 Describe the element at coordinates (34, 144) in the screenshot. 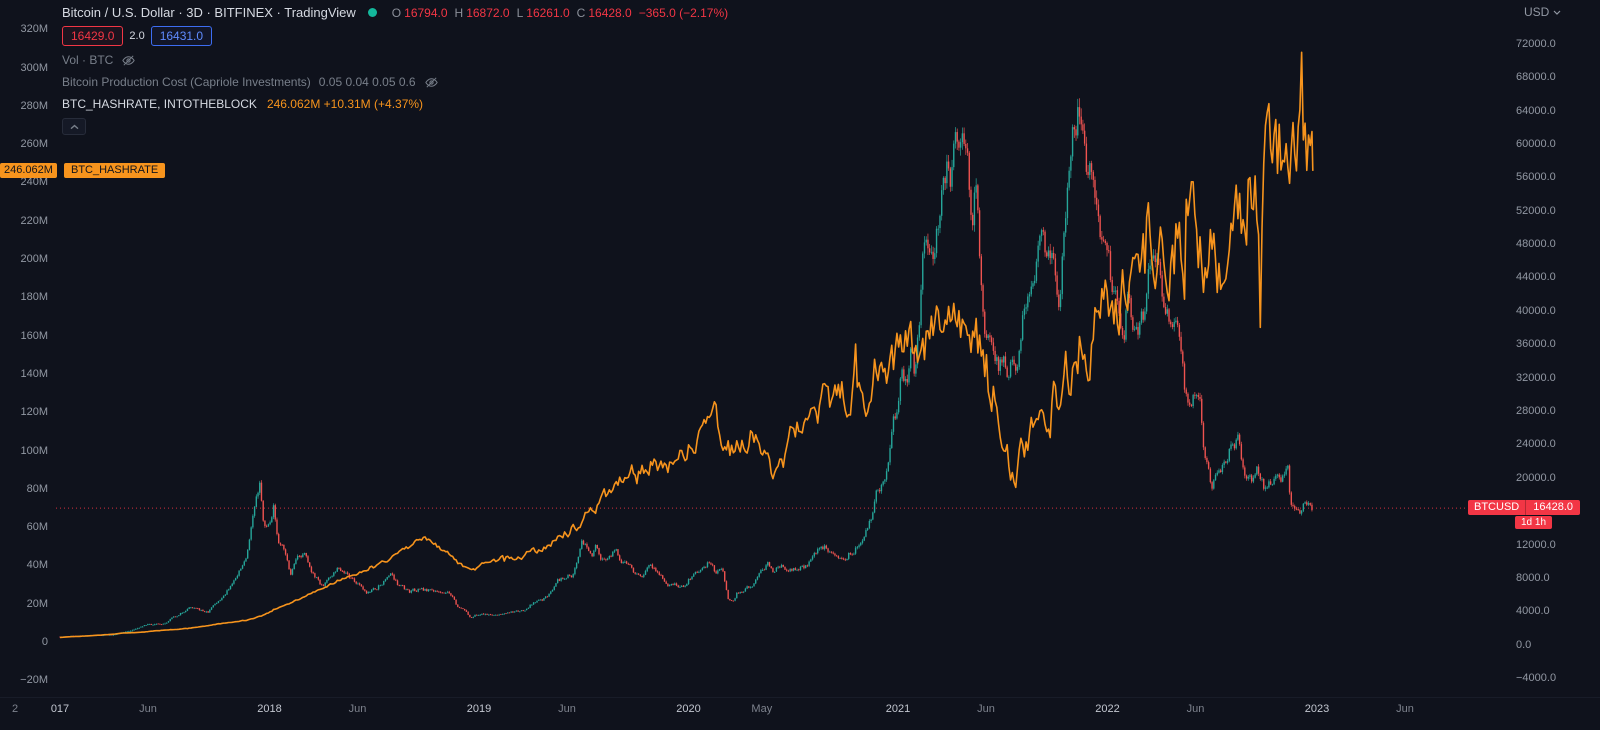

I see `left-axis-tick: 260M` at that location.